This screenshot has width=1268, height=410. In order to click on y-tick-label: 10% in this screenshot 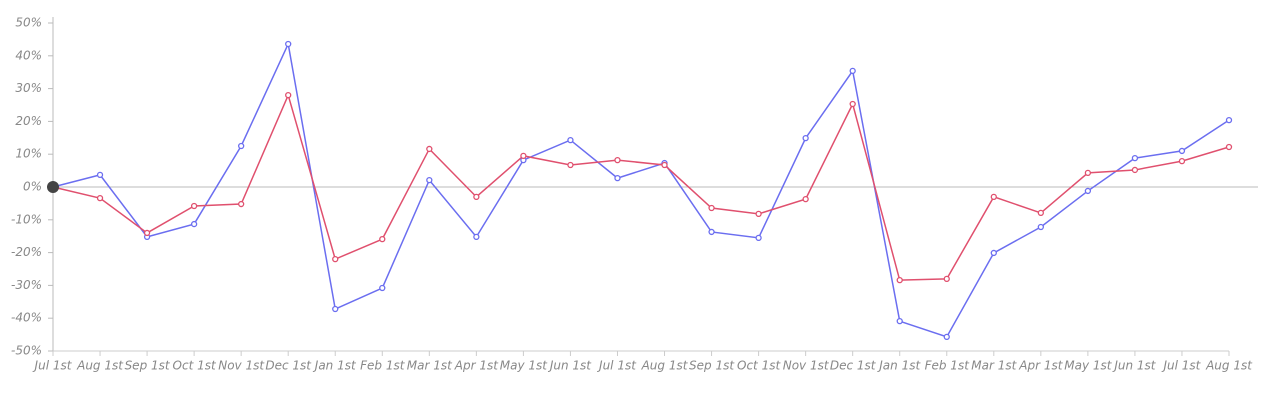, I will do `click(28, 154)`.